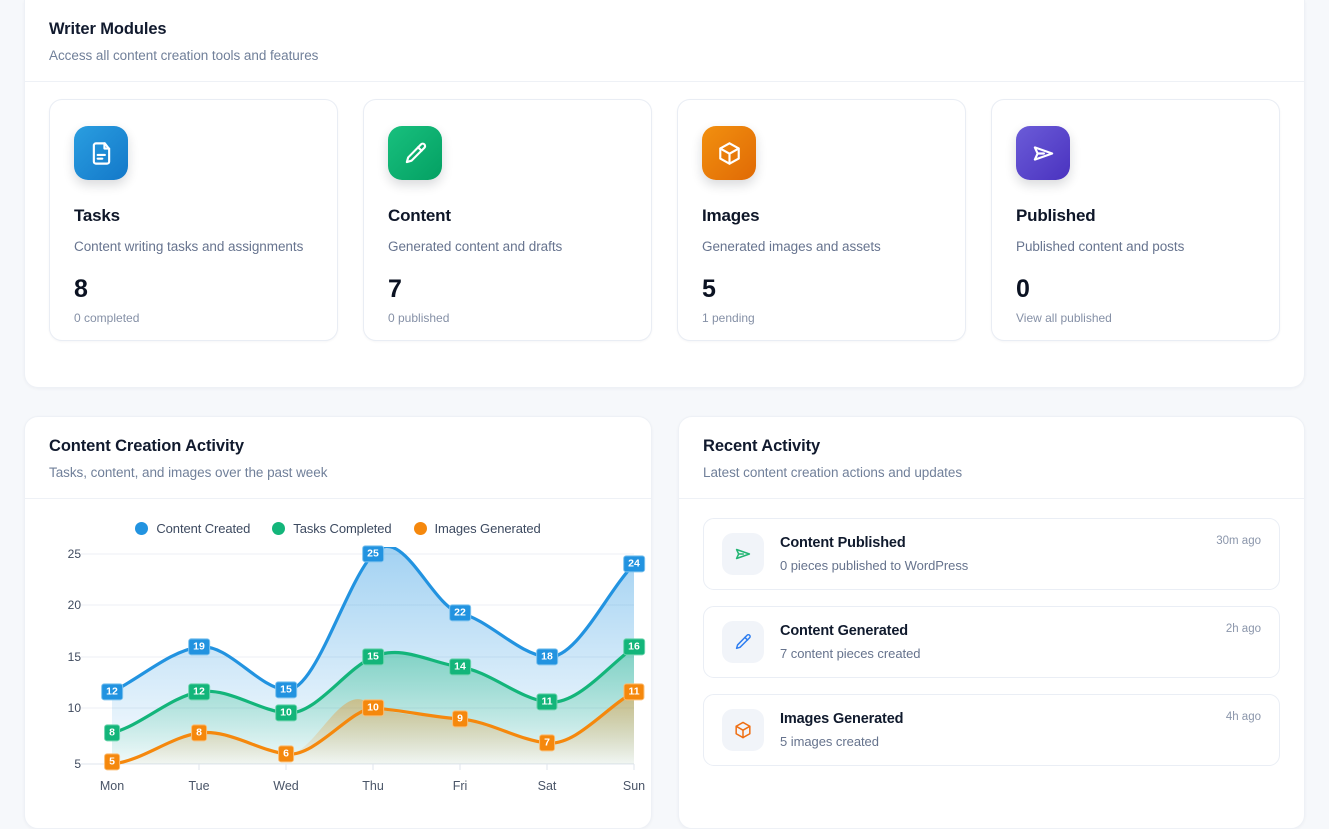 The width and height of the screenshot is (1329, 829). I want to click on module-value: 8, so click(81, 289).